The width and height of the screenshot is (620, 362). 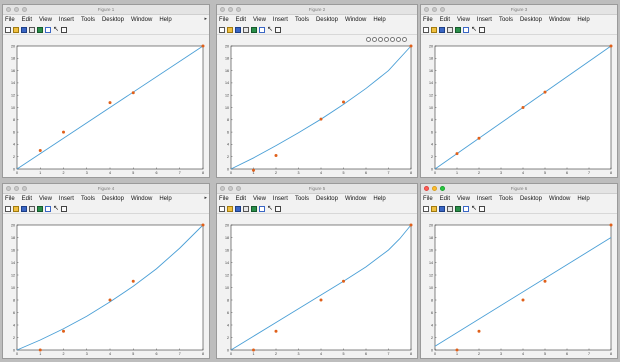 I want to click on restore-view-icon, so click(x=404, y=39).